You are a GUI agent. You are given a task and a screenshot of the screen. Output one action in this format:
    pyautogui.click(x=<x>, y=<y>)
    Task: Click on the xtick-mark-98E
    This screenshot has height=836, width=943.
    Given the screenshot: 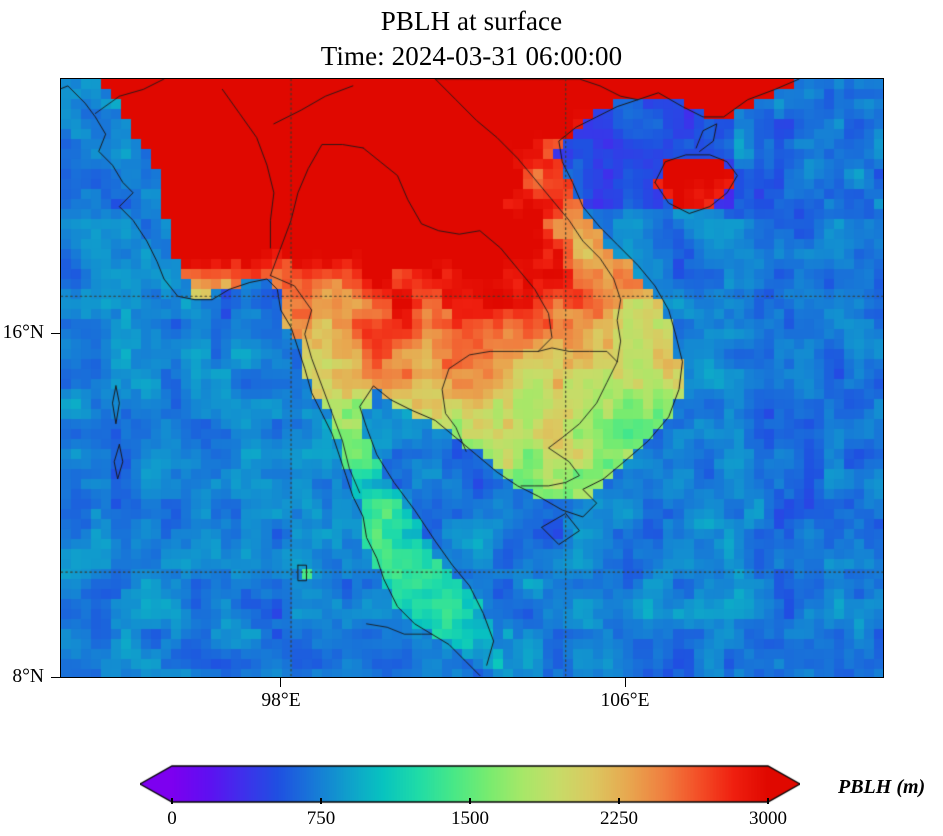 What is the action you would take?
    pyautogui.click(x=281, y=682)
    